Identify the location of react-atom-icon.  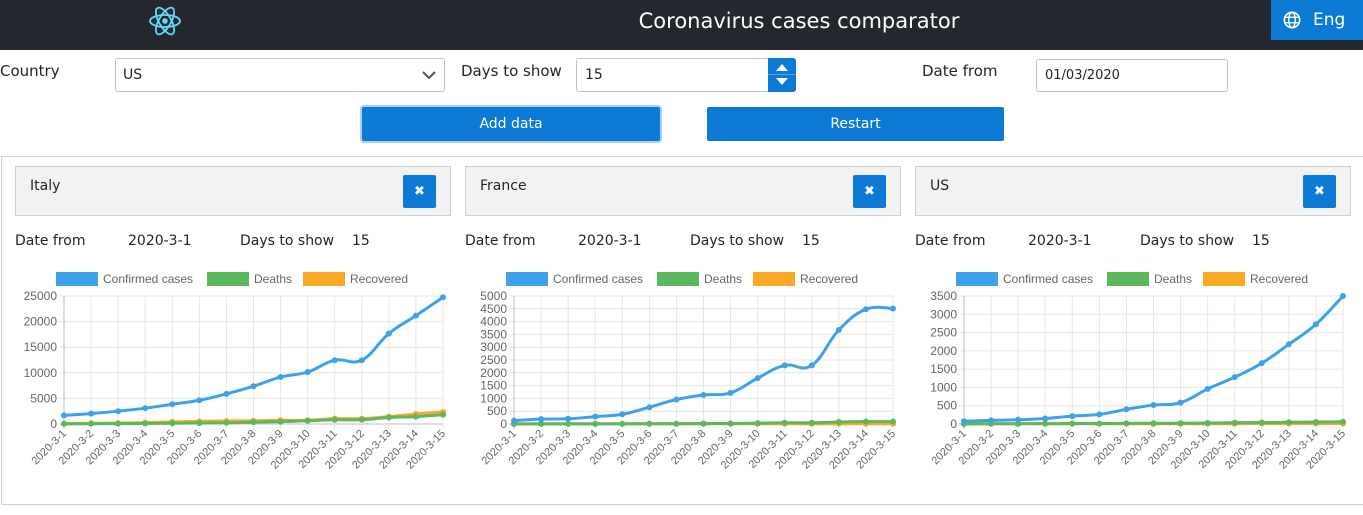
(165, 21).